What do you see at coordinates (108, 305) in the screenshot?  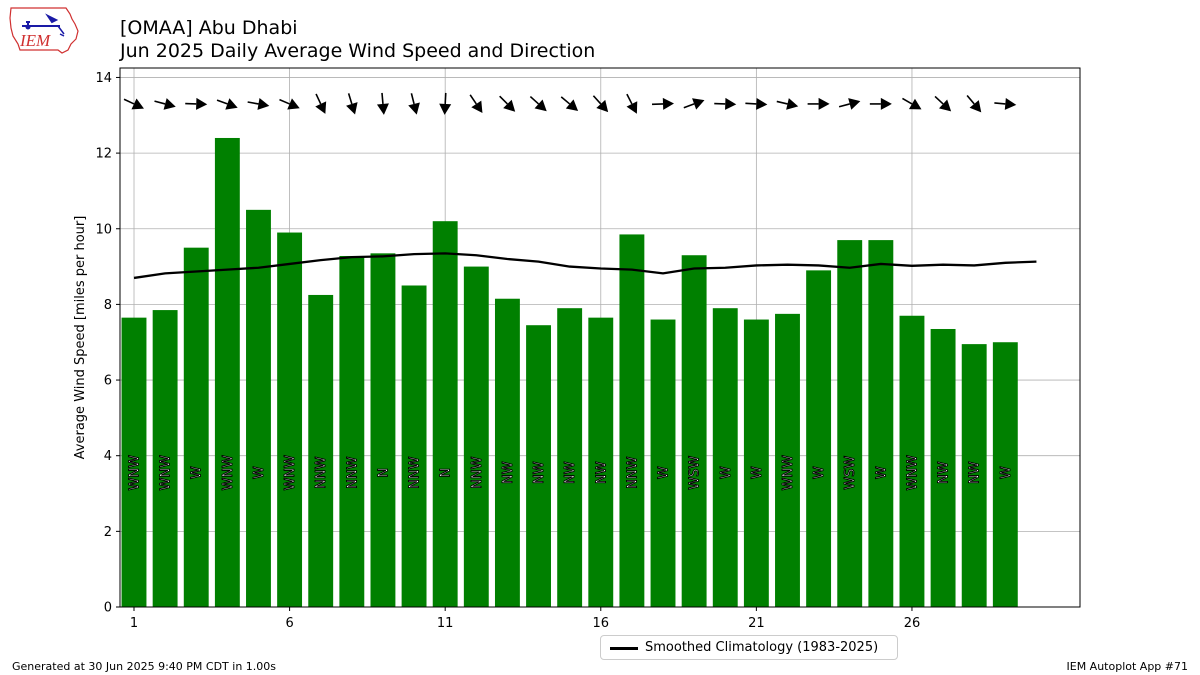 I see `y-tick-label: 8` at bounding box center [108, 305].